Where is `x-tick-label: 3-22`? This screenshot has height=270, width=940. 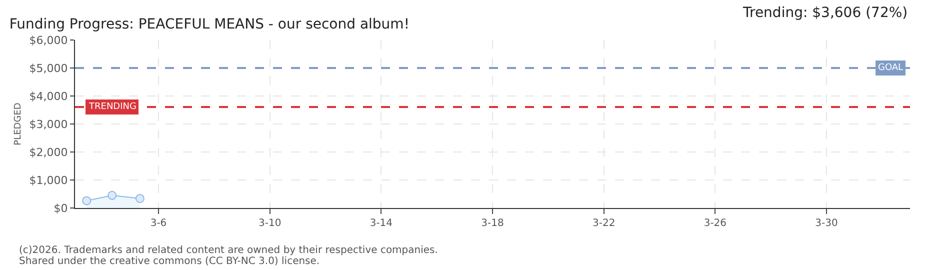
x-tick-label: 3-22 is located at coordinates (604, 223).